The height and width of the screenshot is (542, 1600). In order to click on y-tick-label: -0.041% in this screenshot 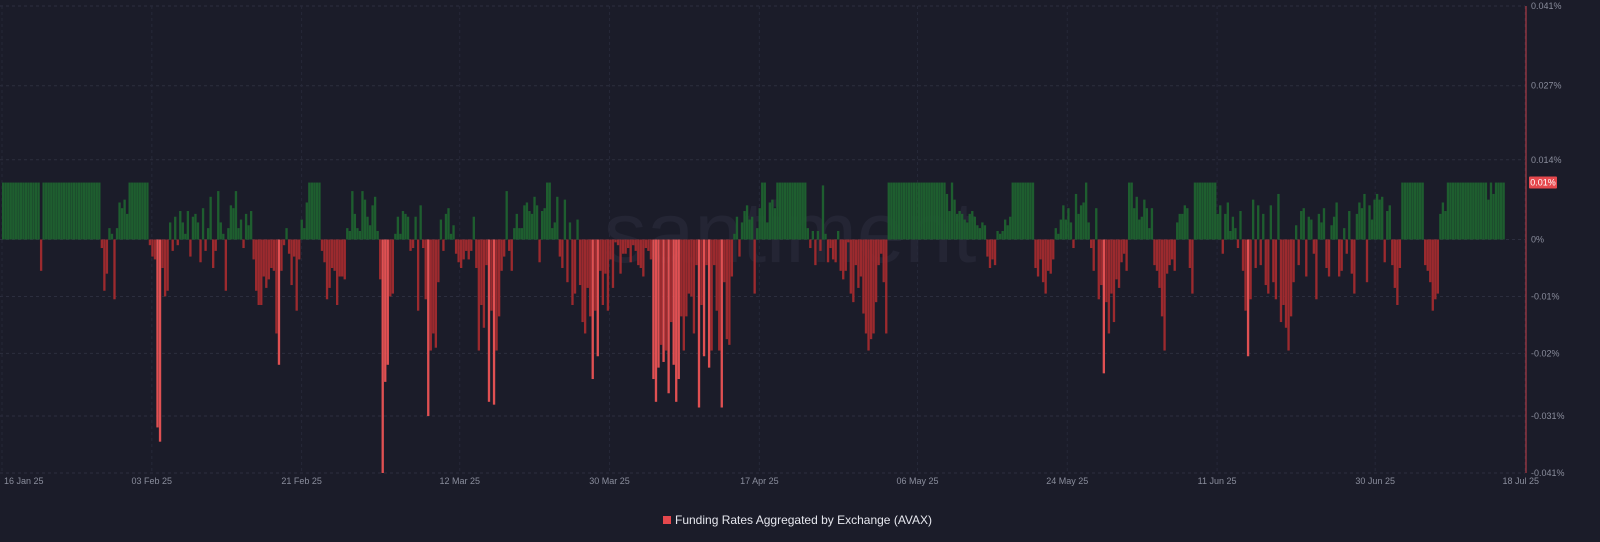, I will do `click(1548, 473)`.